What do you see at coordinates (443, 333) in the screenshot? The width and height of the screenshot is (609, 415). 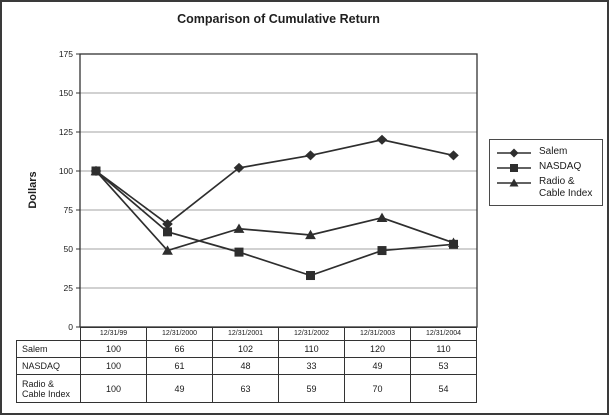 I see `x-axis-date-cell: 12/31/2004` at bounding box center [443, 333].